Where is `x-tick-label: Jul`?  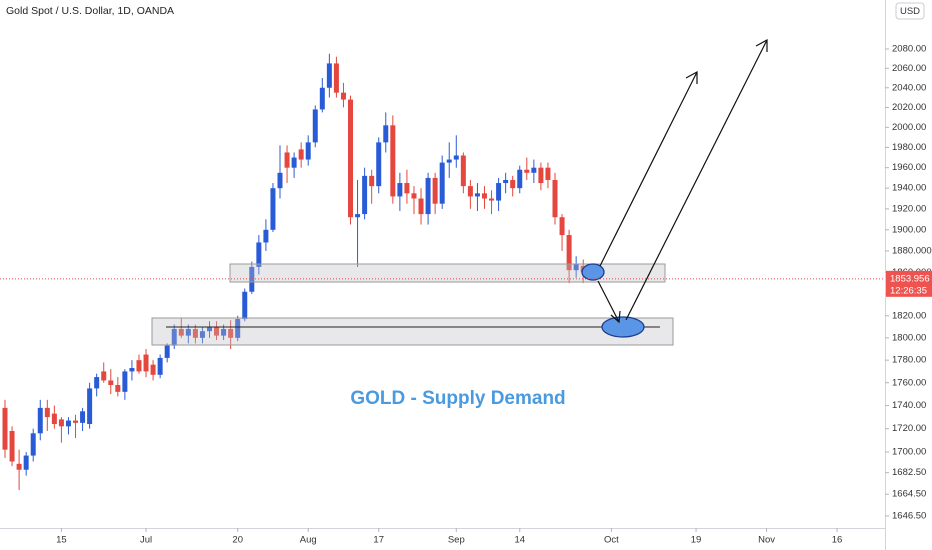 x-tick-label: Jul is located at coordinates (146, 540).